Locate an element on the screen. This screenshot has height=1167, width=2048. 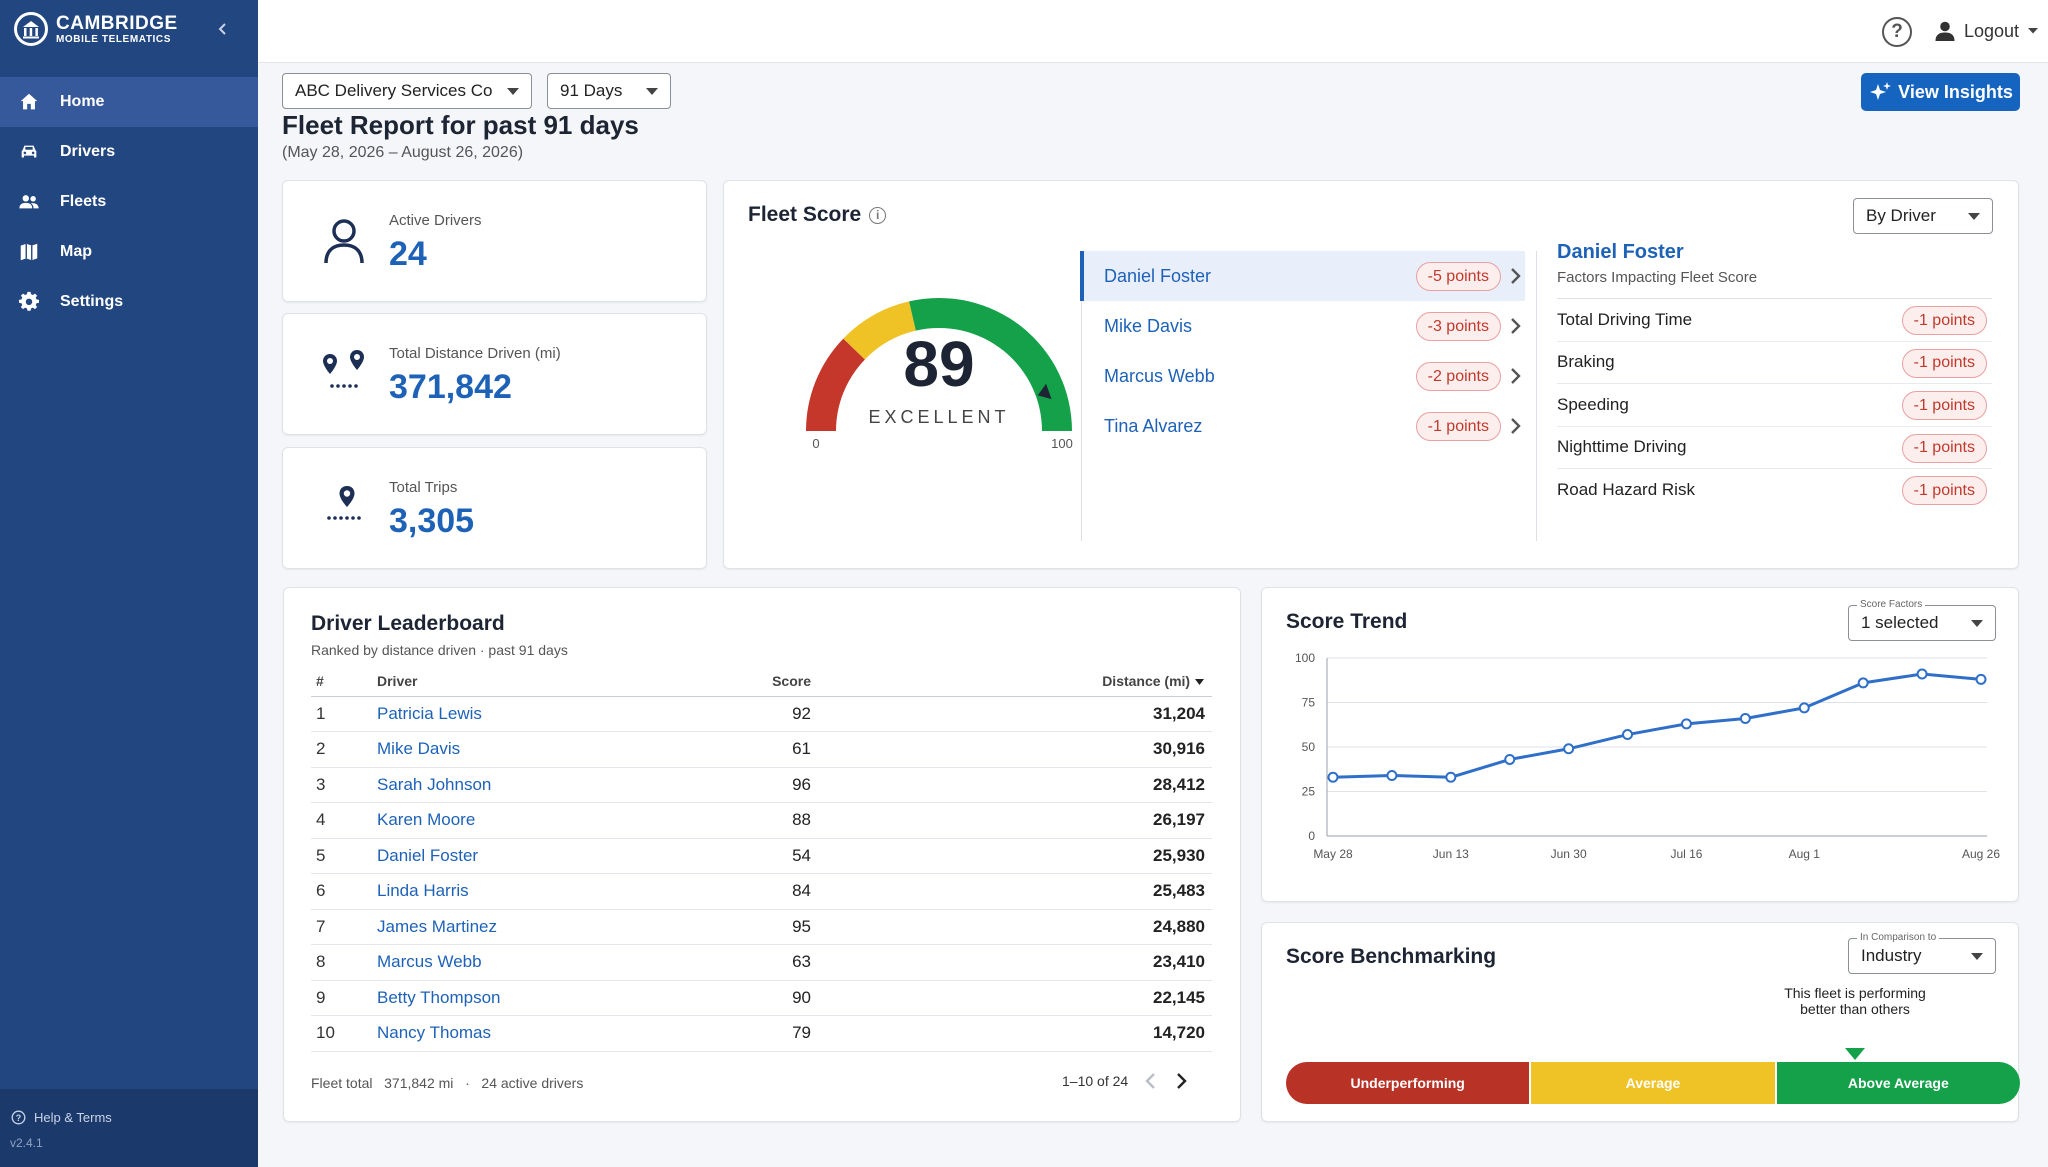
table-row: 6 Linda Harris 84 25,483 is located at coordinates (761, 891).